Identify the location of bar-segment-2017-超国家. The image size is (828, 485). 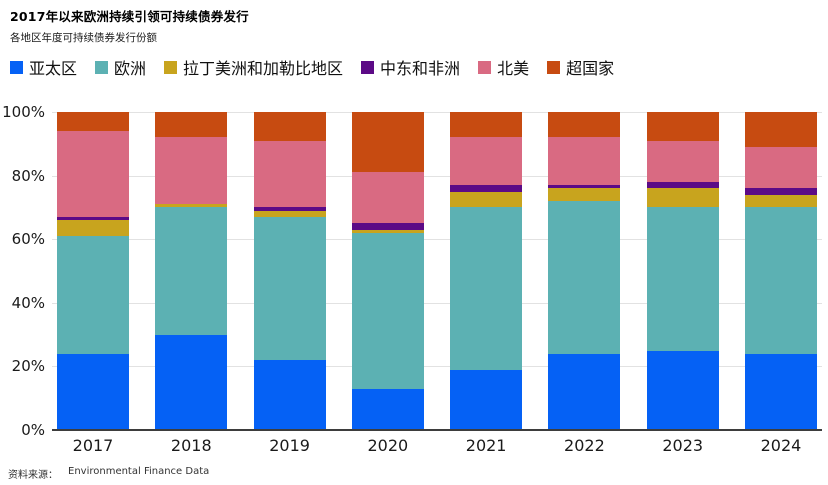
(93, 122).